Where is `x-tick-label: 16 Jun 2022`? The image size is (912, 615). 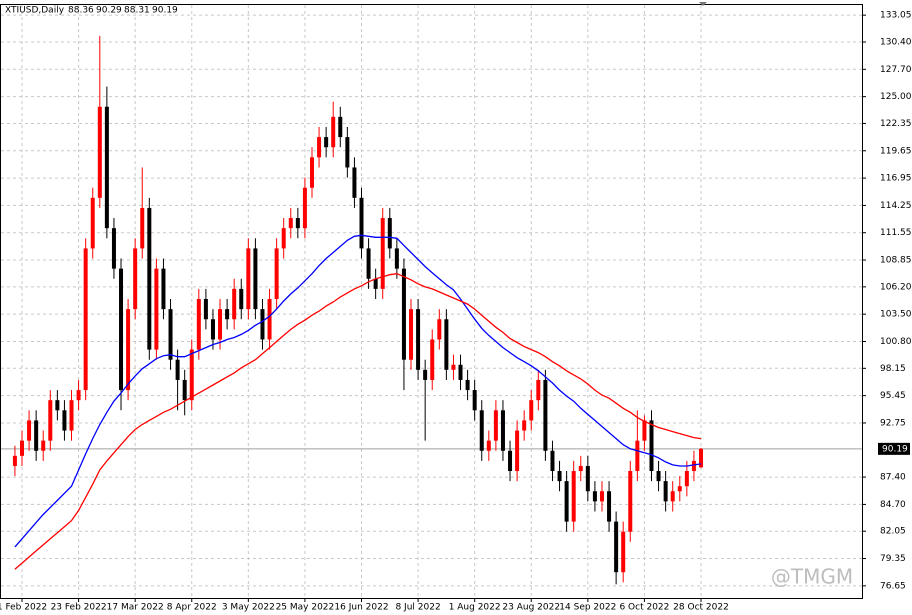 x-tick-label: 16 Jun 2022 is located at coordinates (361, 608).